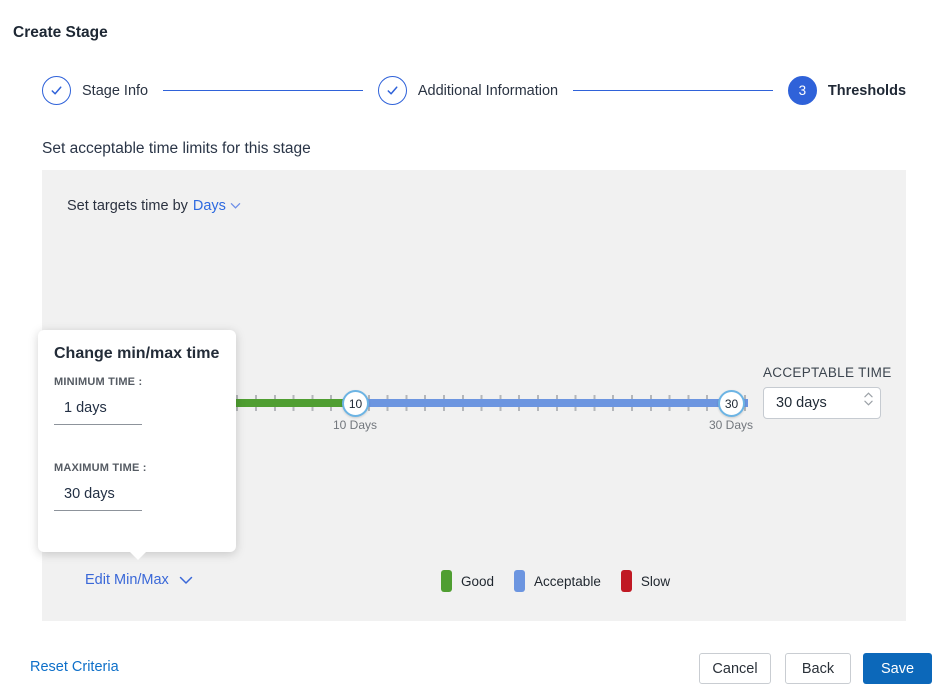 The width and height of the screenshot is (947, 699). What do you see at coordinates (818, 668) in the screenshot?
I see `back-button: Back` at bounding box center [818, 668].